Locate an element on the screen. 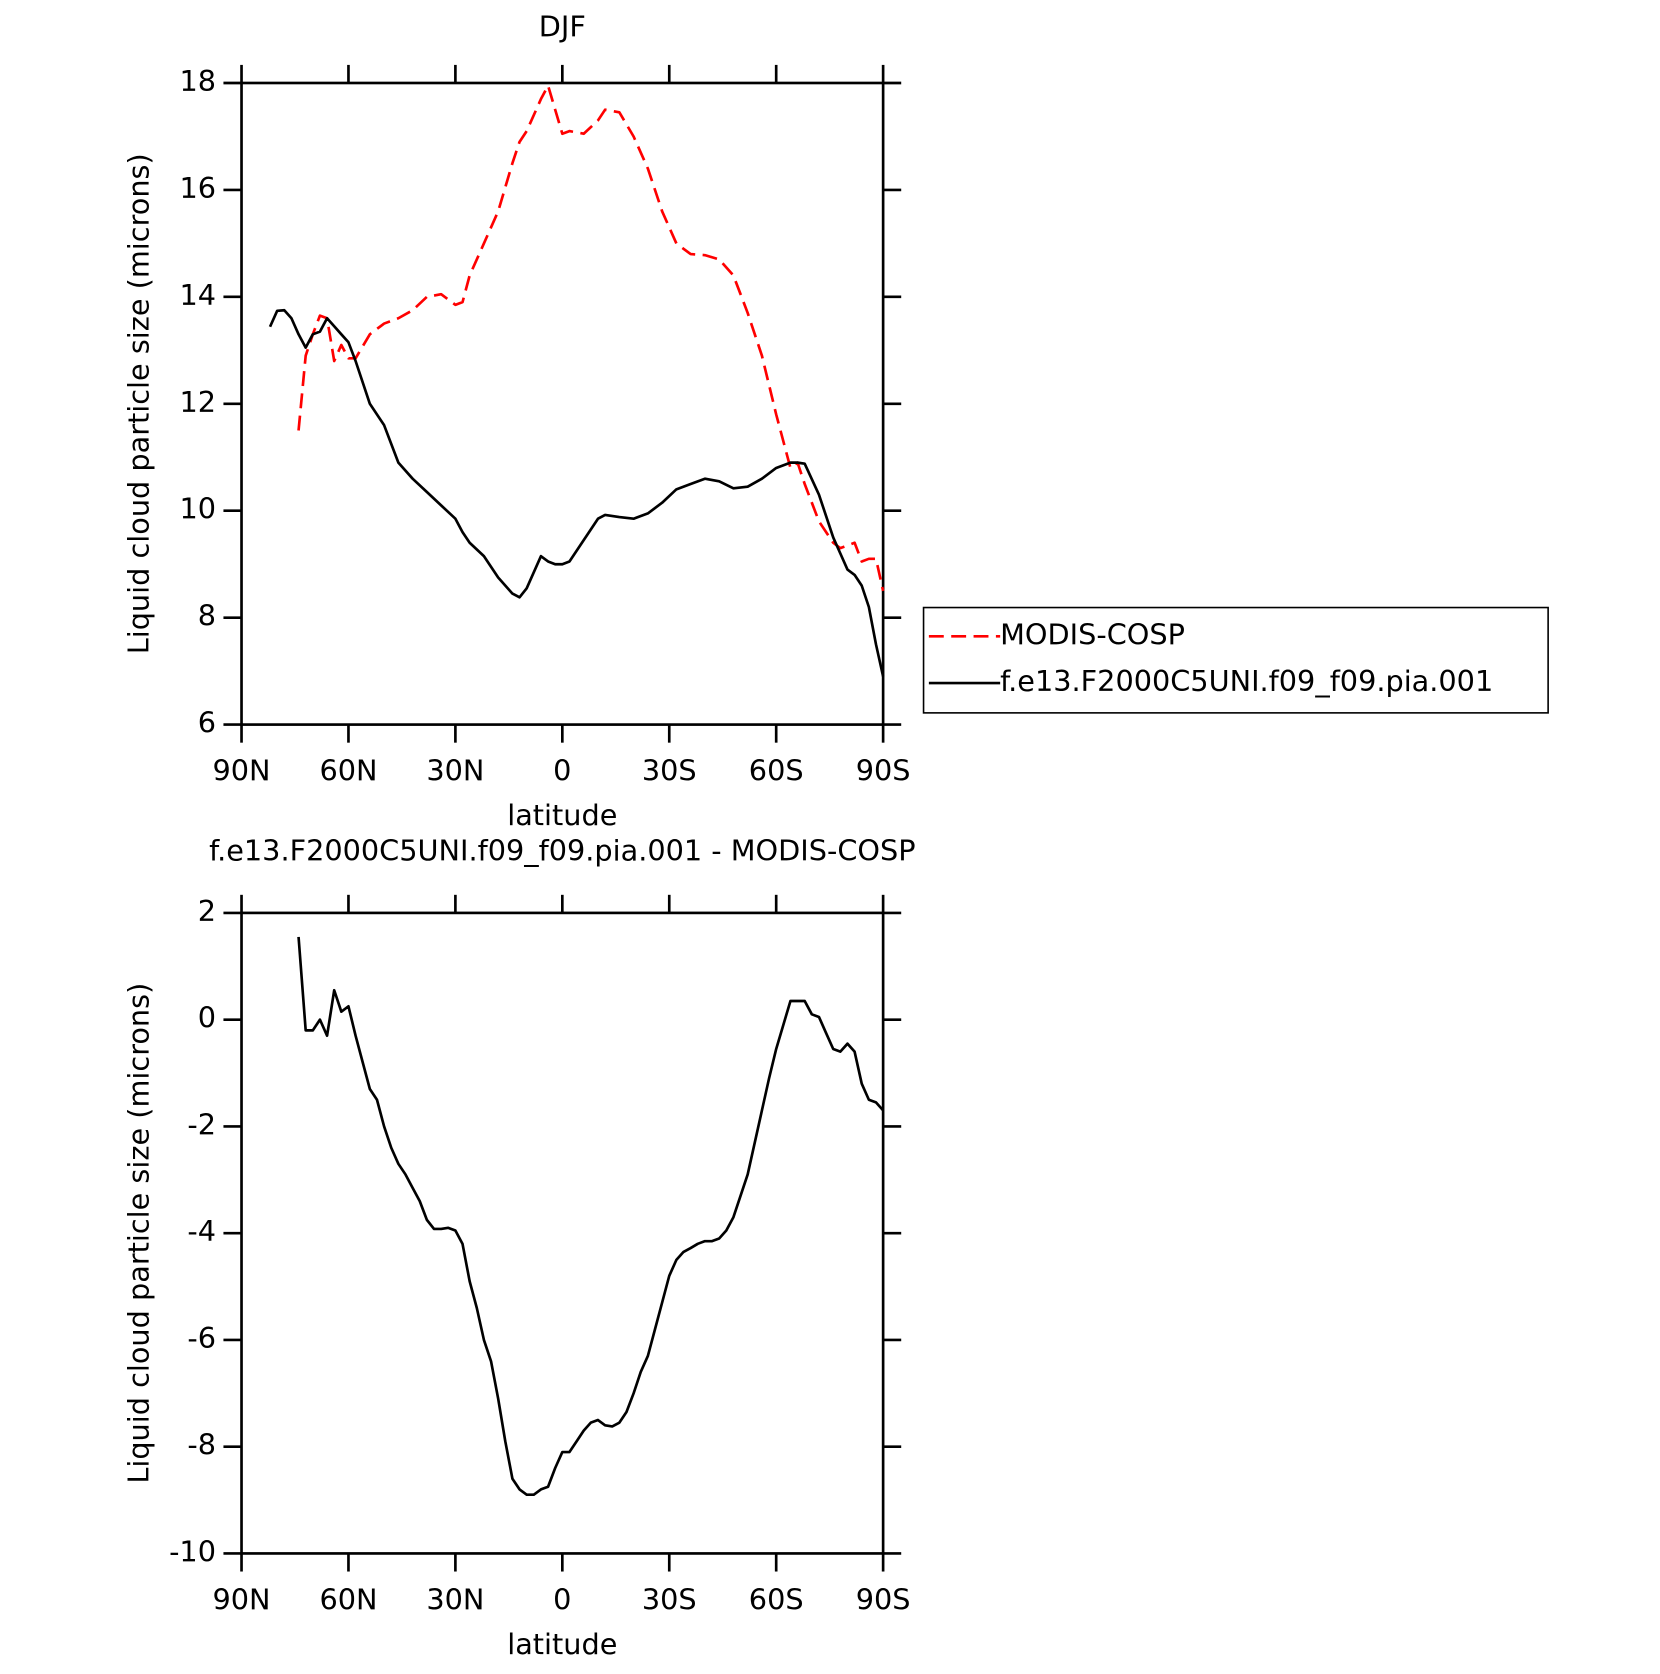 The width and height of the screenshot is (1660, 1674). y-tick-label: 8 is located at coordinates (207, 616).